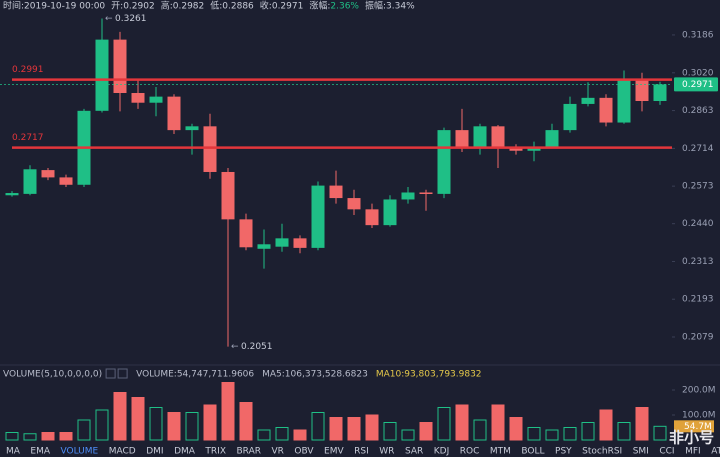  I want to click on tab: PSY, so click(563, 452).